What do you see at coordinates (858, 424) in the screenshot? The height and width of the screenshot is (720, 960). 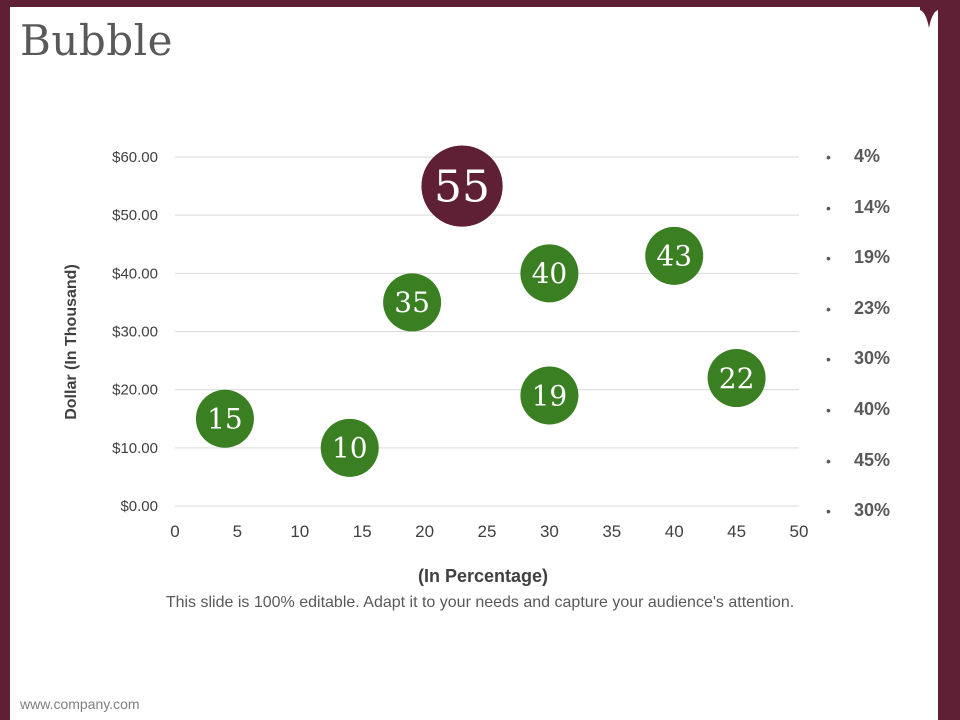 I see `legend-item: • 40%` at bounding box center [858, 424].